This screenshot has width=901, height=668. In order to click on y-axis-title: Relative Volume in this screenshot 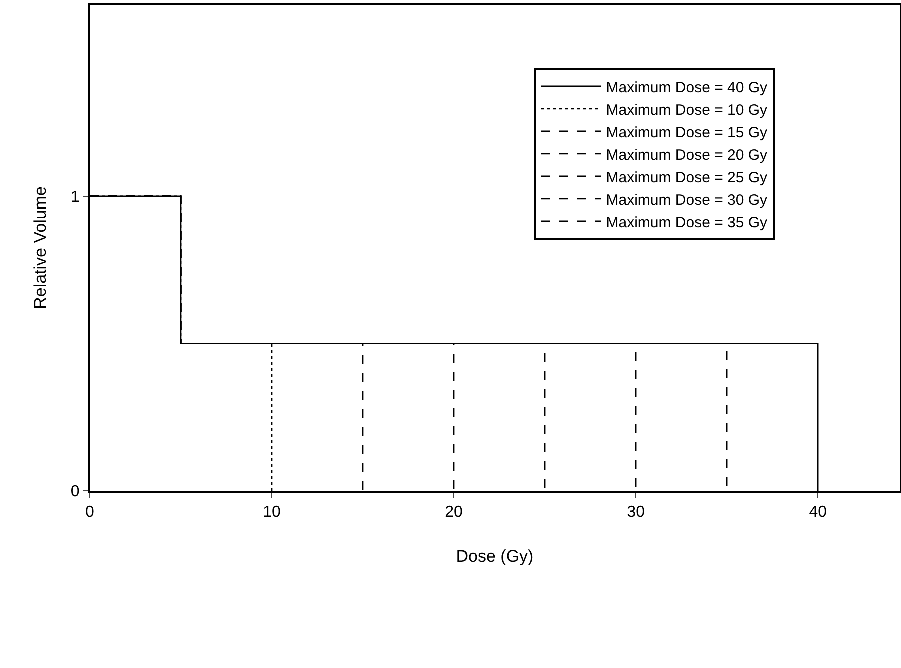, I will do `click(40, 248)`.